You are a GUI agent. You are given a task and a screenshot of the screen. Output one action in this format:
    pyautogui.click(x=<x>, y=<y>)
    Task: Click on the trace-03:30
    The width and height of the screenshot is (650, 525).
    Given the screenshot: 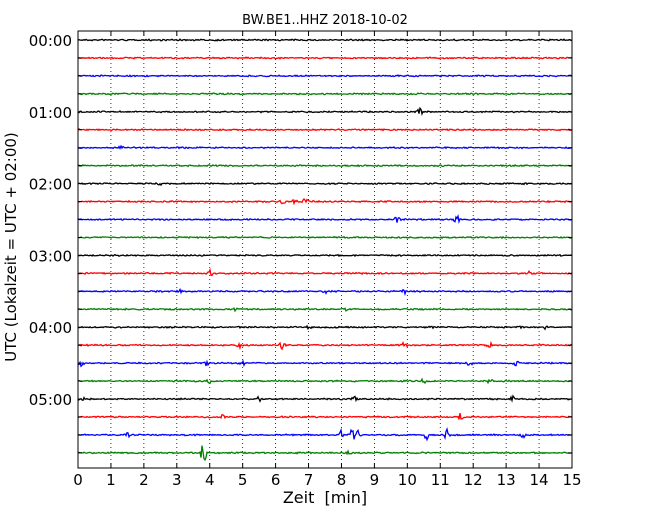 What is the action you would take?
    pyautogui.click(x=325, y=292)
    